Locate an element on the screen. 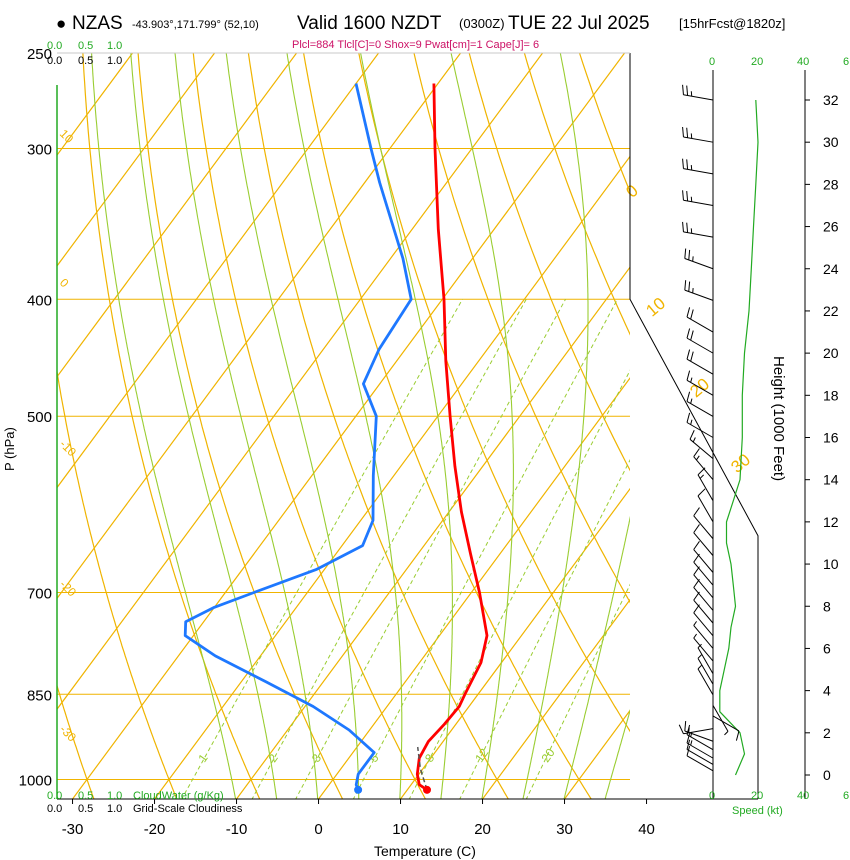  x-tick-40: 40 is located at coordinates (646, 829).